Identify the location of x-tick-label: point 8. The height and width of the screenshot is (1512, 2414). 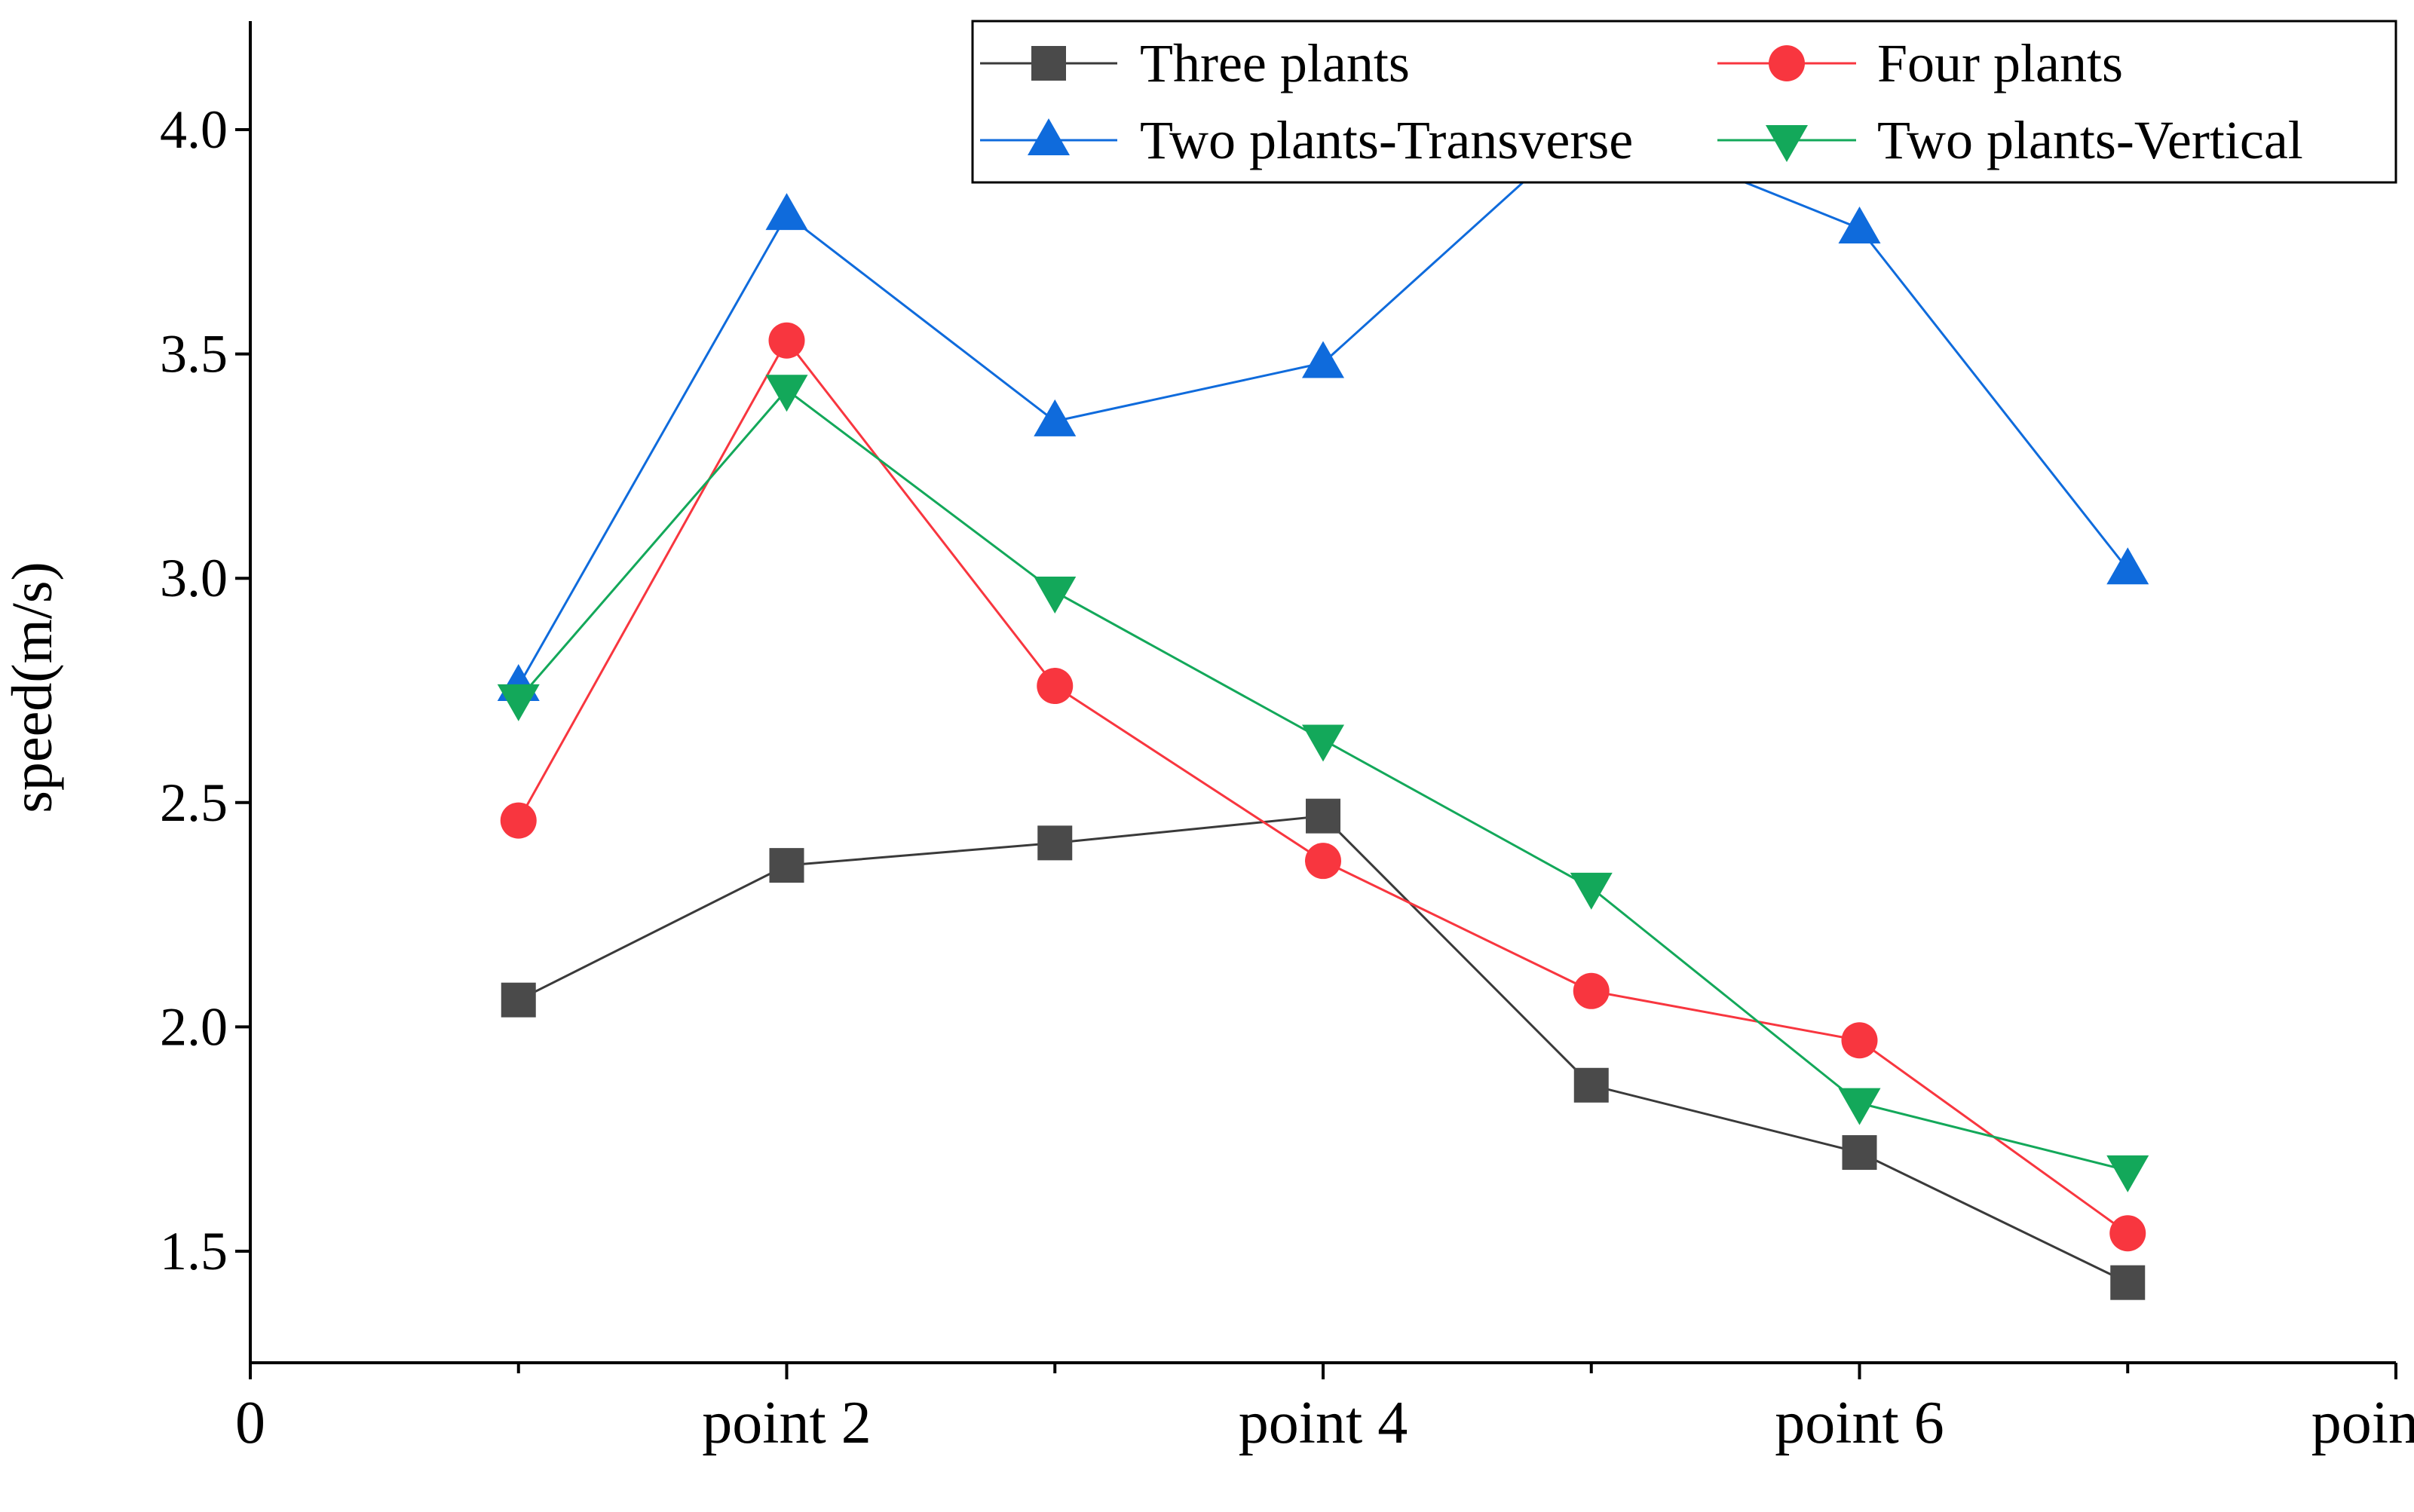
(2362, 1423).